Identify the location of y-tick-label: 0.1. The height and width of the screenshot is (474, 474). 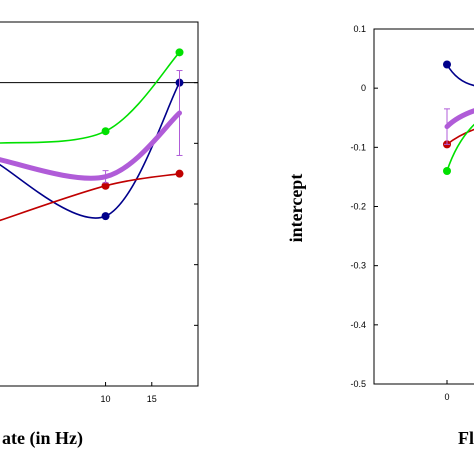
(359, 29).